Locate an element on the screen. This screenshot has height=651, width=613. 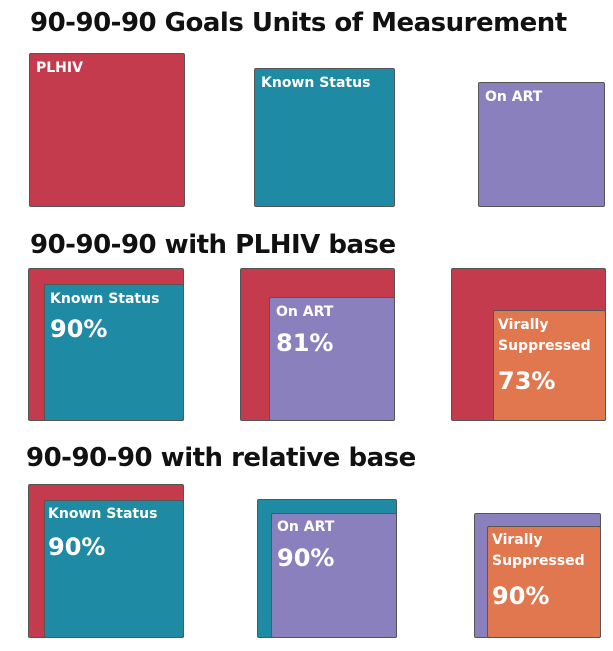
on-art-square: On ART is located at coordinates (541, 144).